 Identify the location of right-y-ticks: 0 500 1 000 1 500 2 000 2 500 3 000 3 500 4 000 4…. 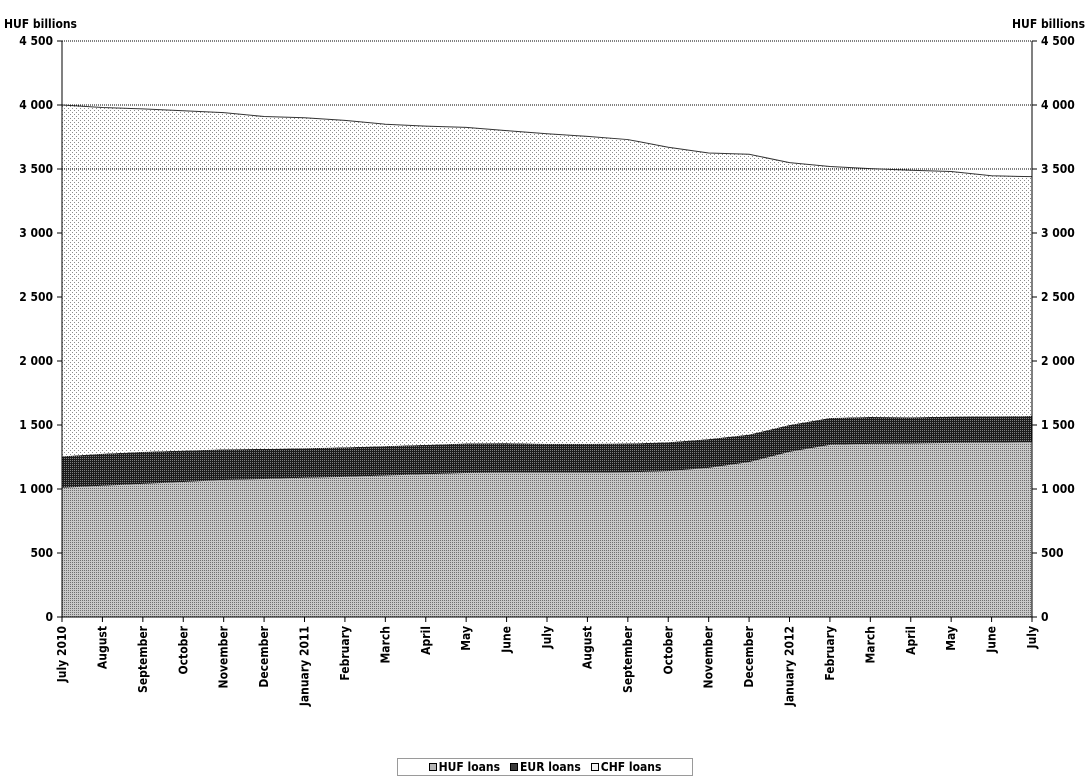
(1053, 329).